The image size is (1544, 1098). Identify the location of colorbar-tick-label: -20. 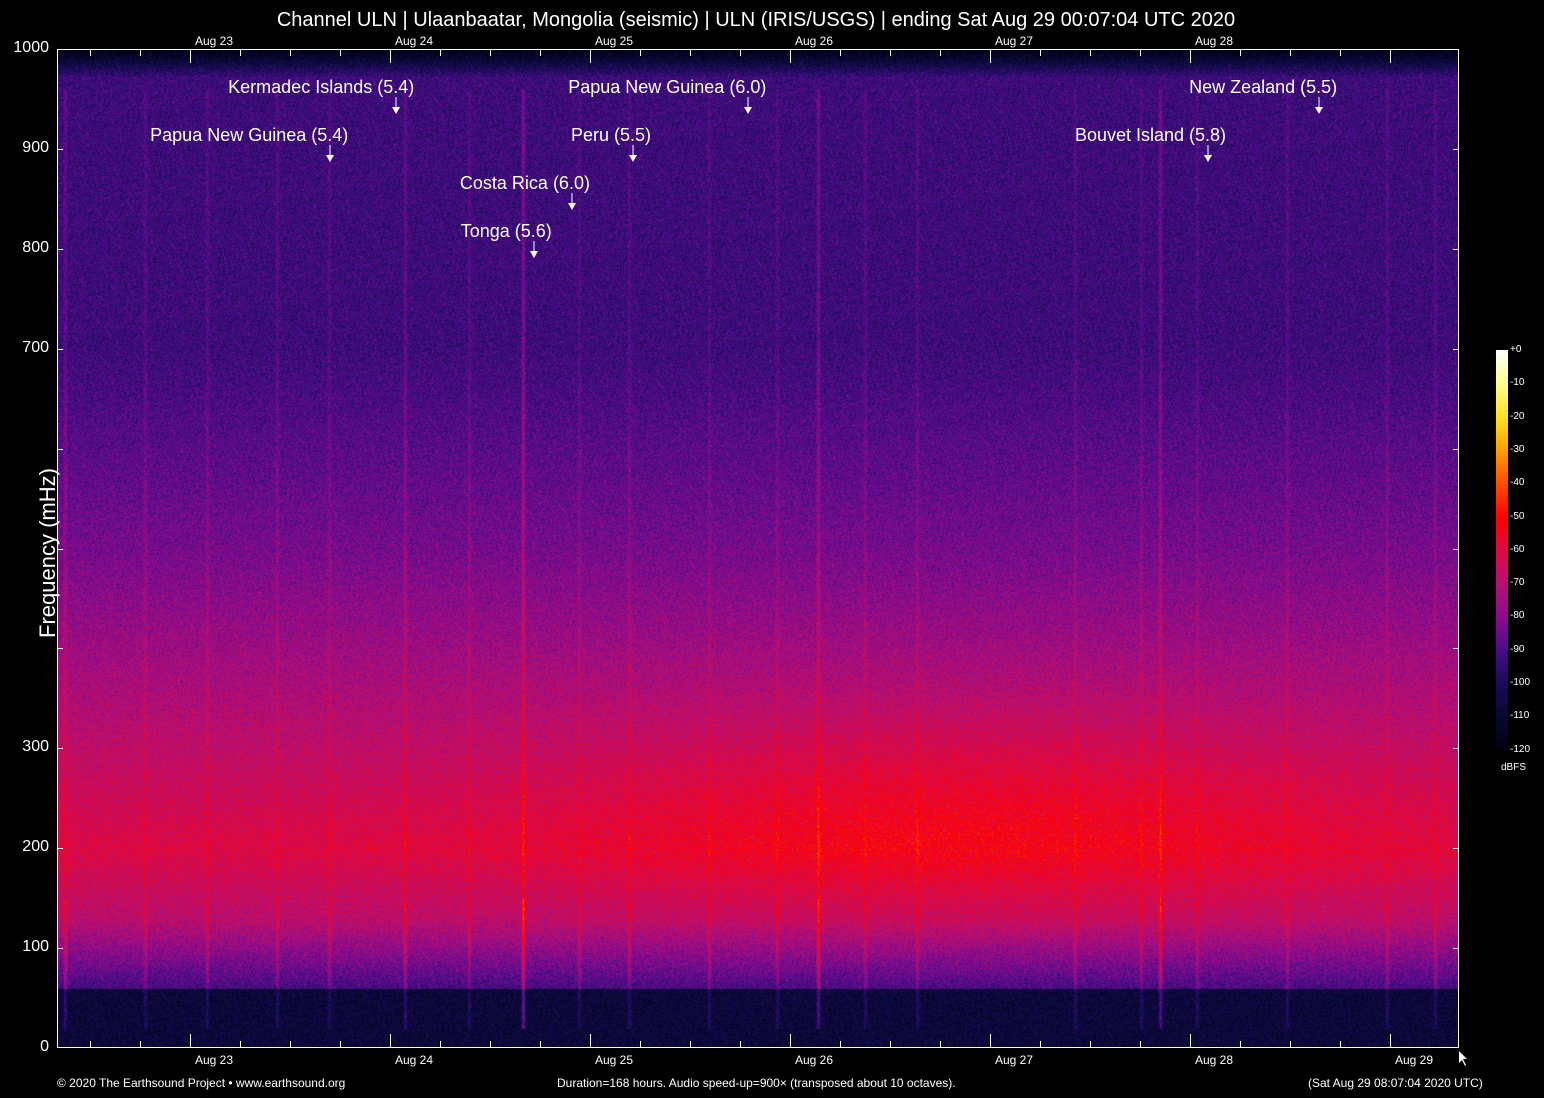
(1517, 416).